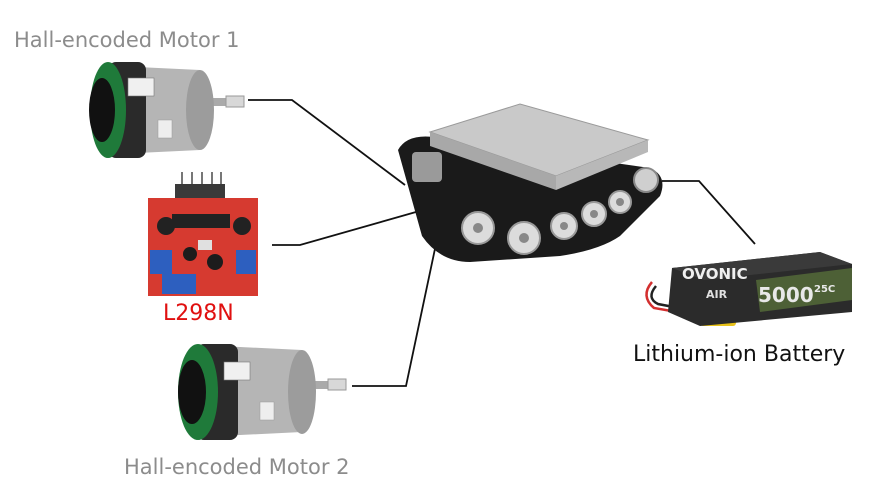 This screenshot has width=887, height=504. Describe the element at coordinates (327, 142) in the screenshot. I see `connector-motor1-to-chassis` at that location.